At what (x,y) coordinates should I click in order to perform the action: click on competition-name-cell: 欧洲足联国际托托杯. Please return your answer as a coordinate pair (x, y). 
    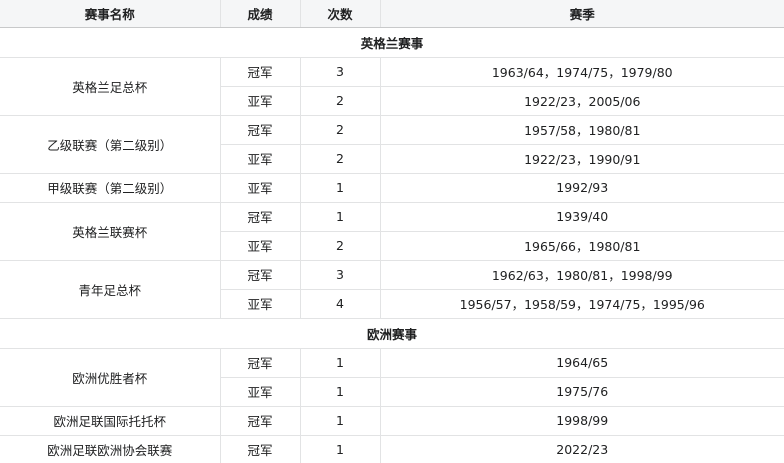
    Looking at the image, I should click on (110, 420).